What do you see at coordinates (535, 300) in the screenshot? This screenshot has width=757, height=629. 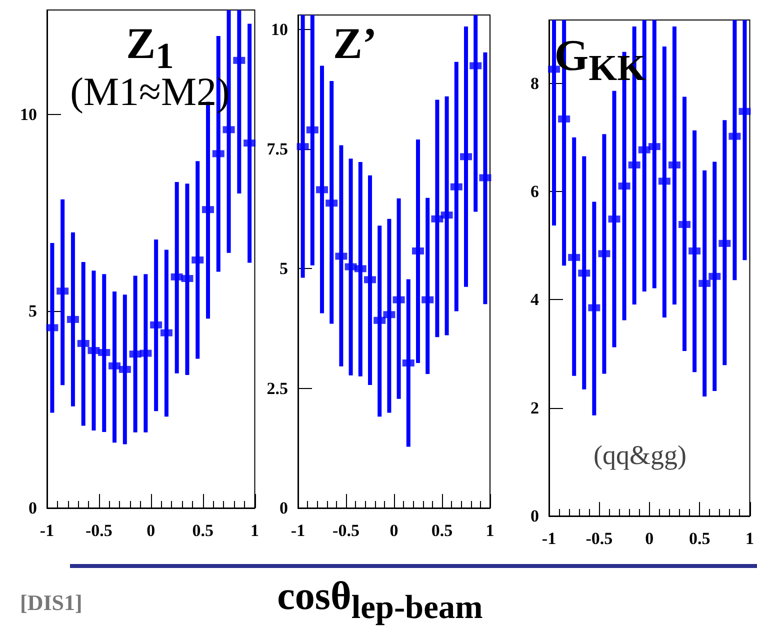 I see `y-tick-label: 4` at bounding box center [535, 300].